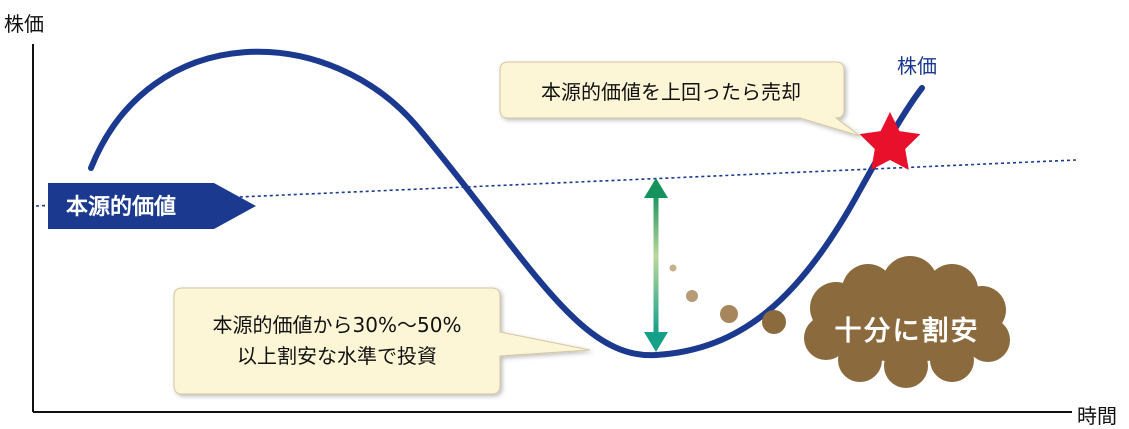  Describe the element at coordinates (890, 141) in the screenshot. I see `sell-star-icon` at that location.